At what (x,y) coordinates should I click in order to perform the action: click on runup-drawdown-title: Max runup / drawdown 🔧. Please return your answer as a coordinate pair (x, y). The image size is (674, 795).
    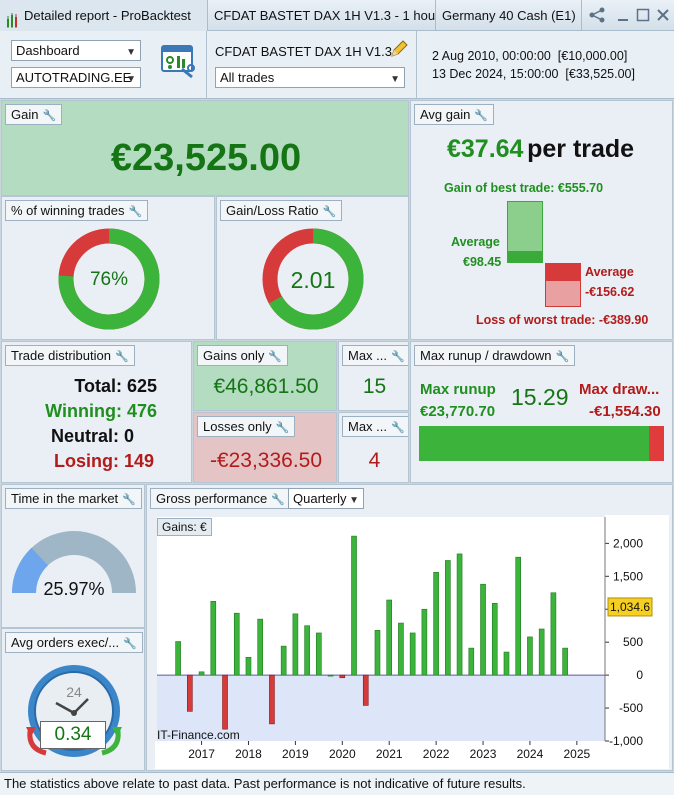
    Looking at the image, I should click on (495, 355).